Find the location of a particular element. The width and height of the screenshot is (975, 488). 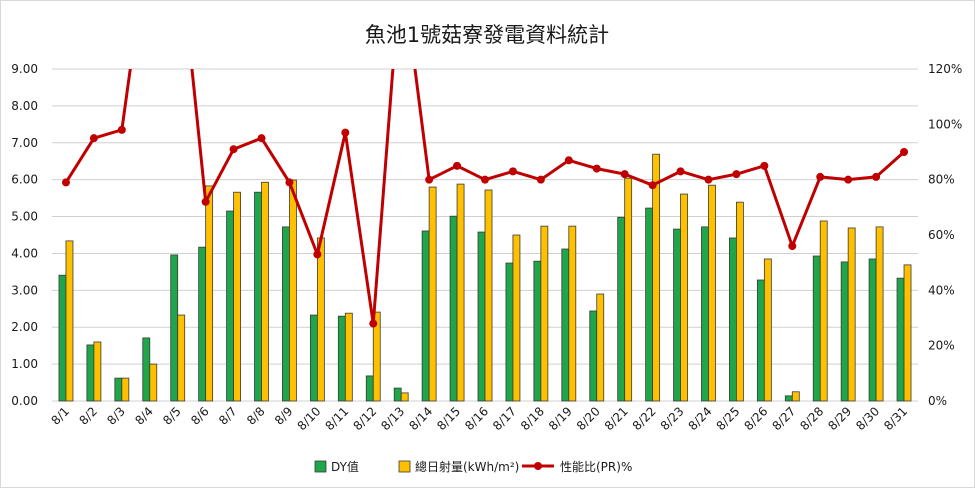

legend-swatch-dy is located at coordinates (320, 466).